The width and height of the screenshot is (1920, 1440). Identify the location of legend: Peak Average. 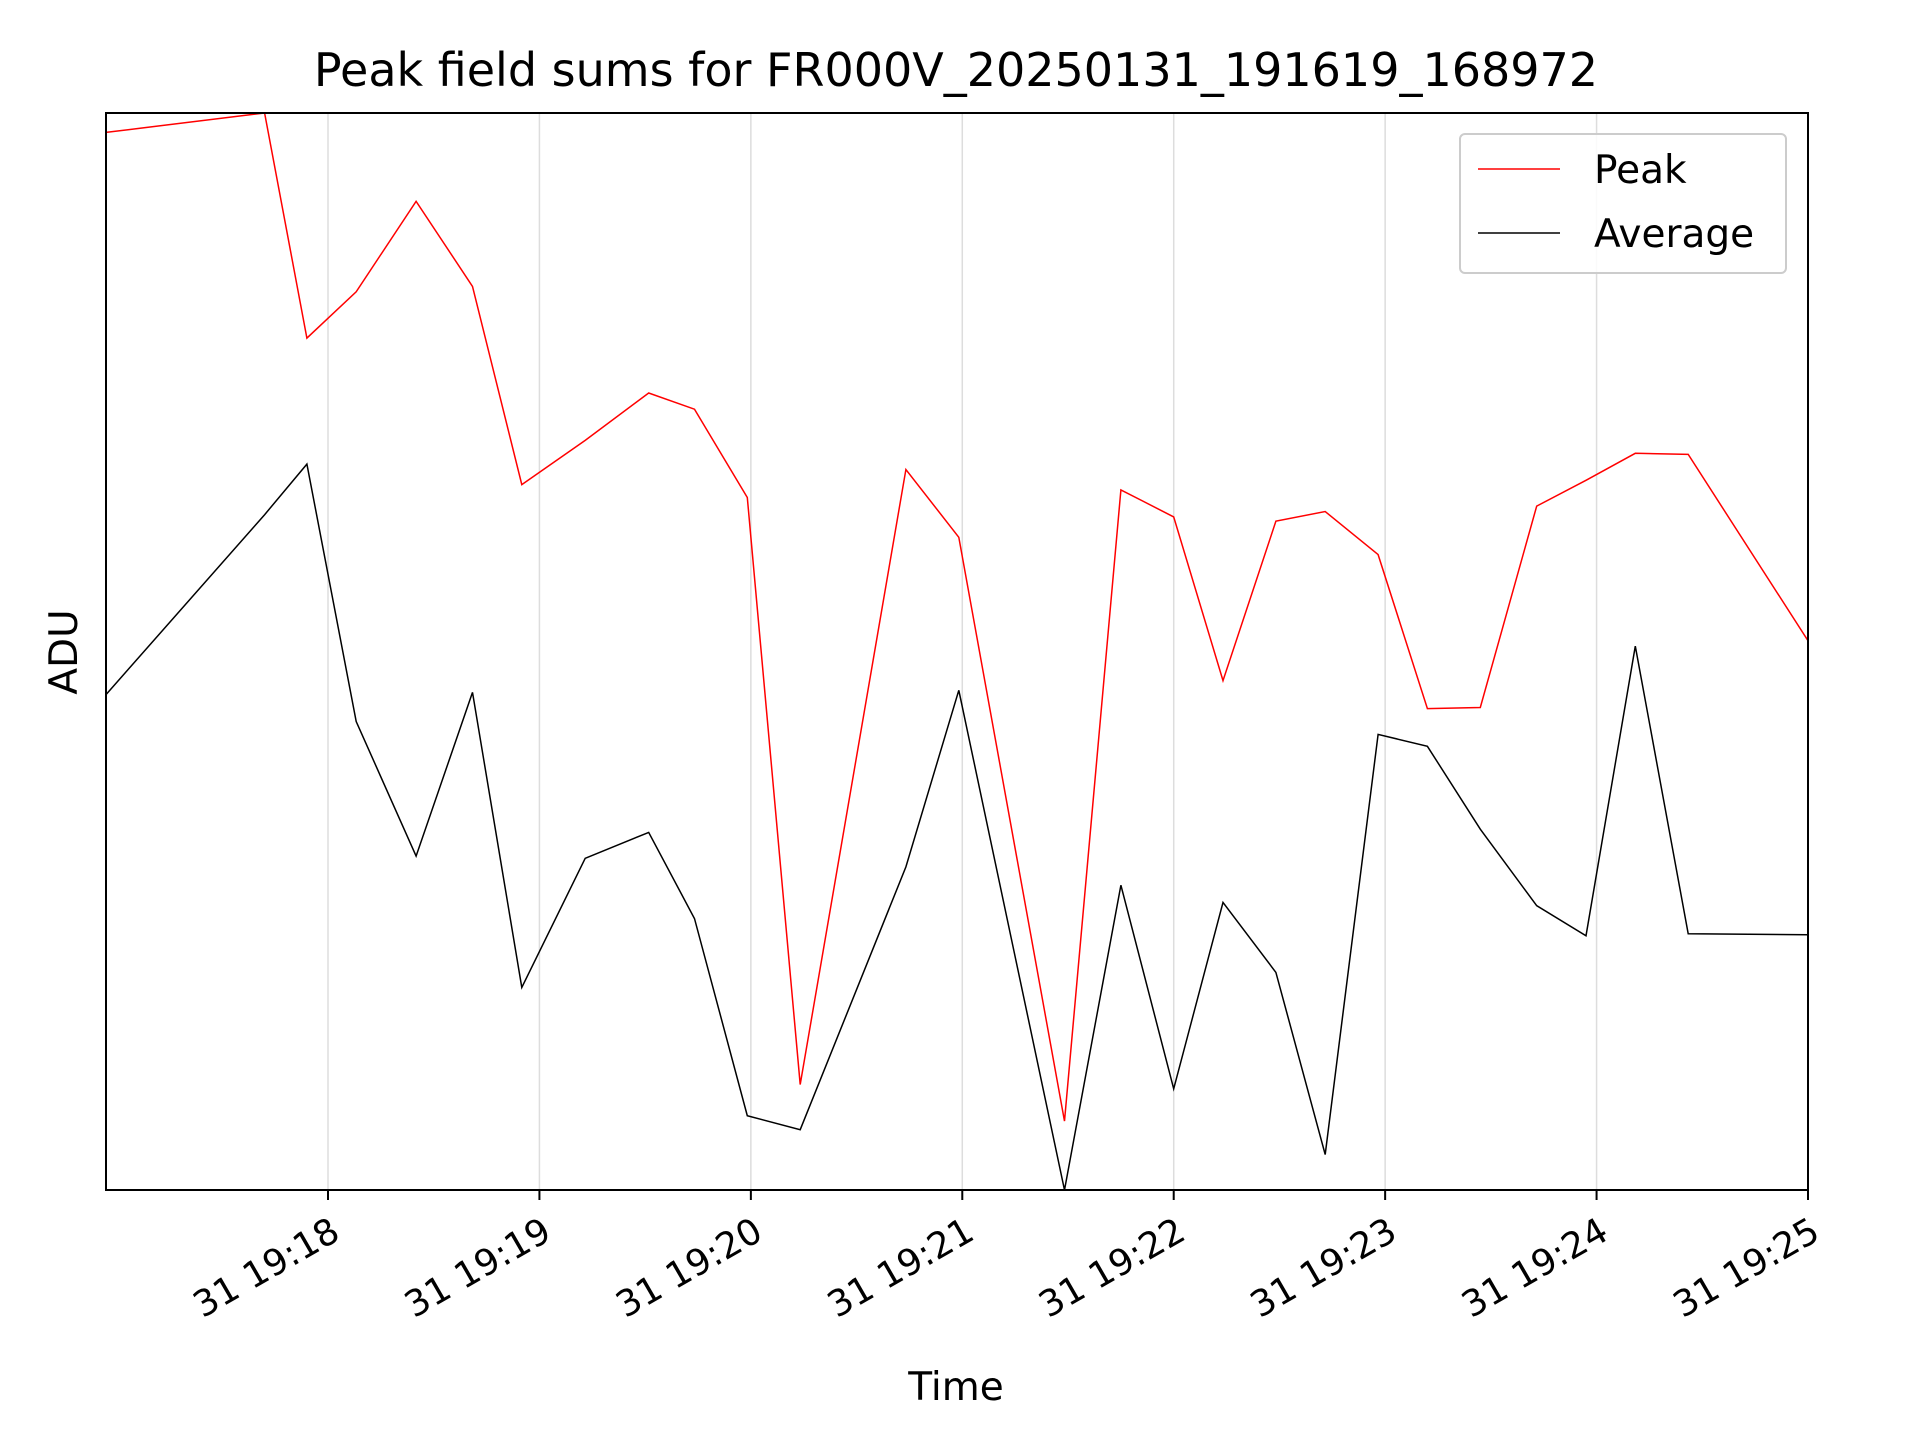
(1623, 203).